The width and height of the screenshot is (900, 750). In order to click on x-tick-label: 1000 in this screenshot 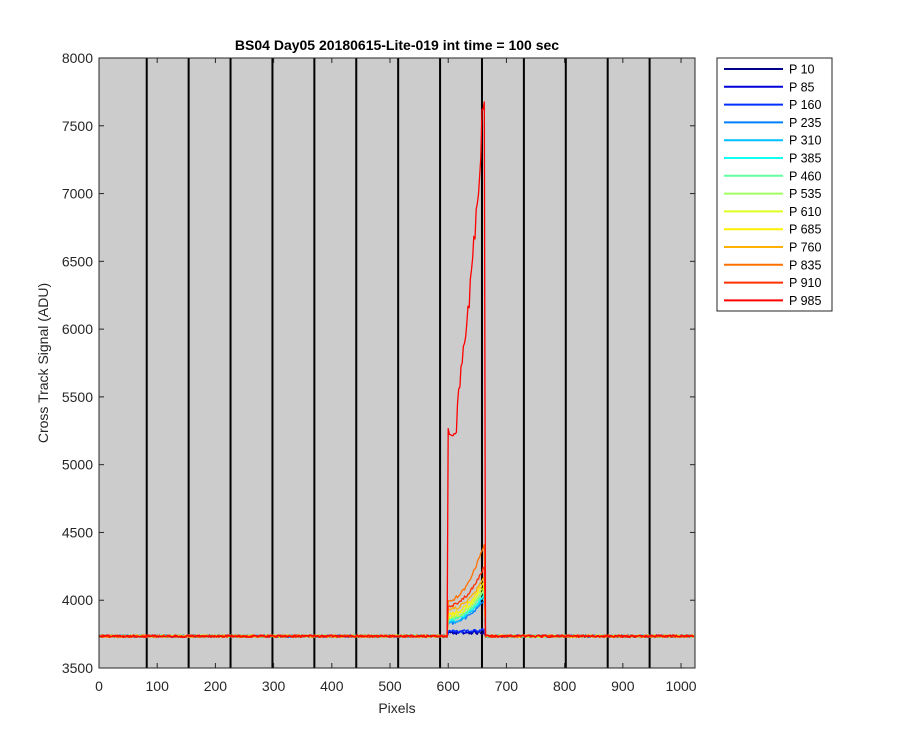, I will do `click(680, 686)`.